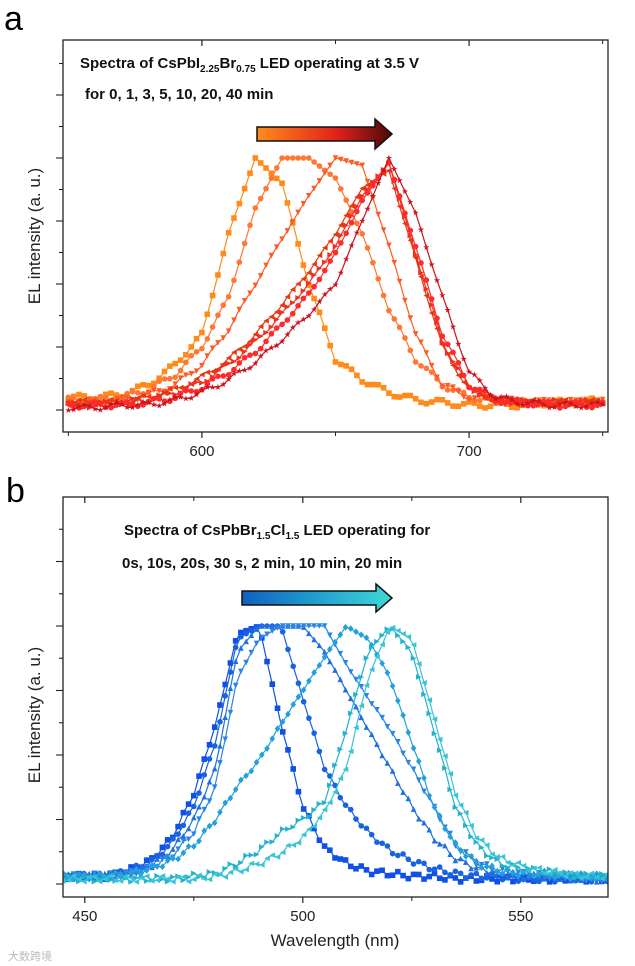 This screenshot has width=635, height=966. I want to click on x-tick-label: 550, so click(520, 916).